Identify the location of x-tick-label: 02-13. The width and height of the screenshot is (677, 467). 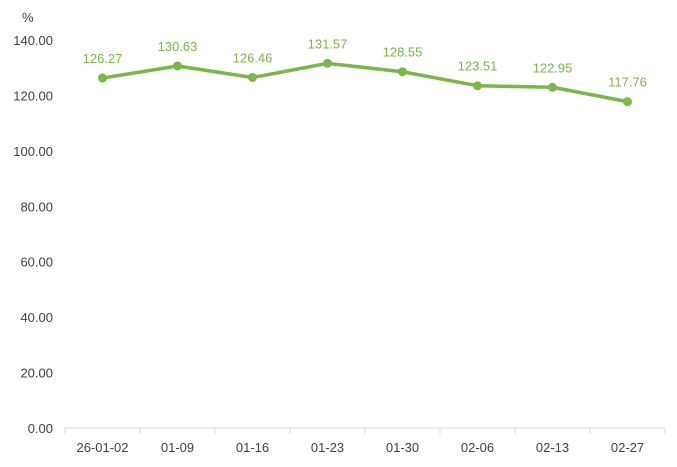
(552, 447).